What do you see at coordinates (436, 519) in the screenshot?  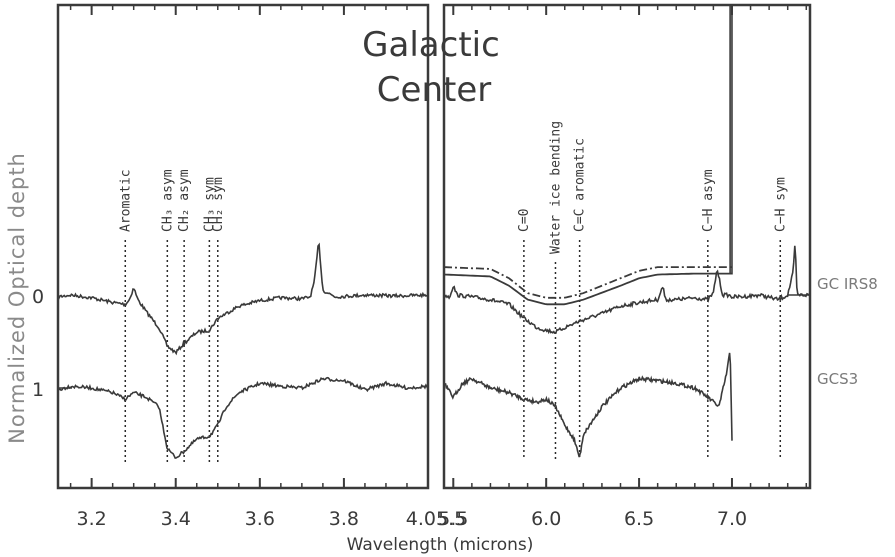 I see `boundary-tick-label: 4.05.5` at bounding box center [436, 519].